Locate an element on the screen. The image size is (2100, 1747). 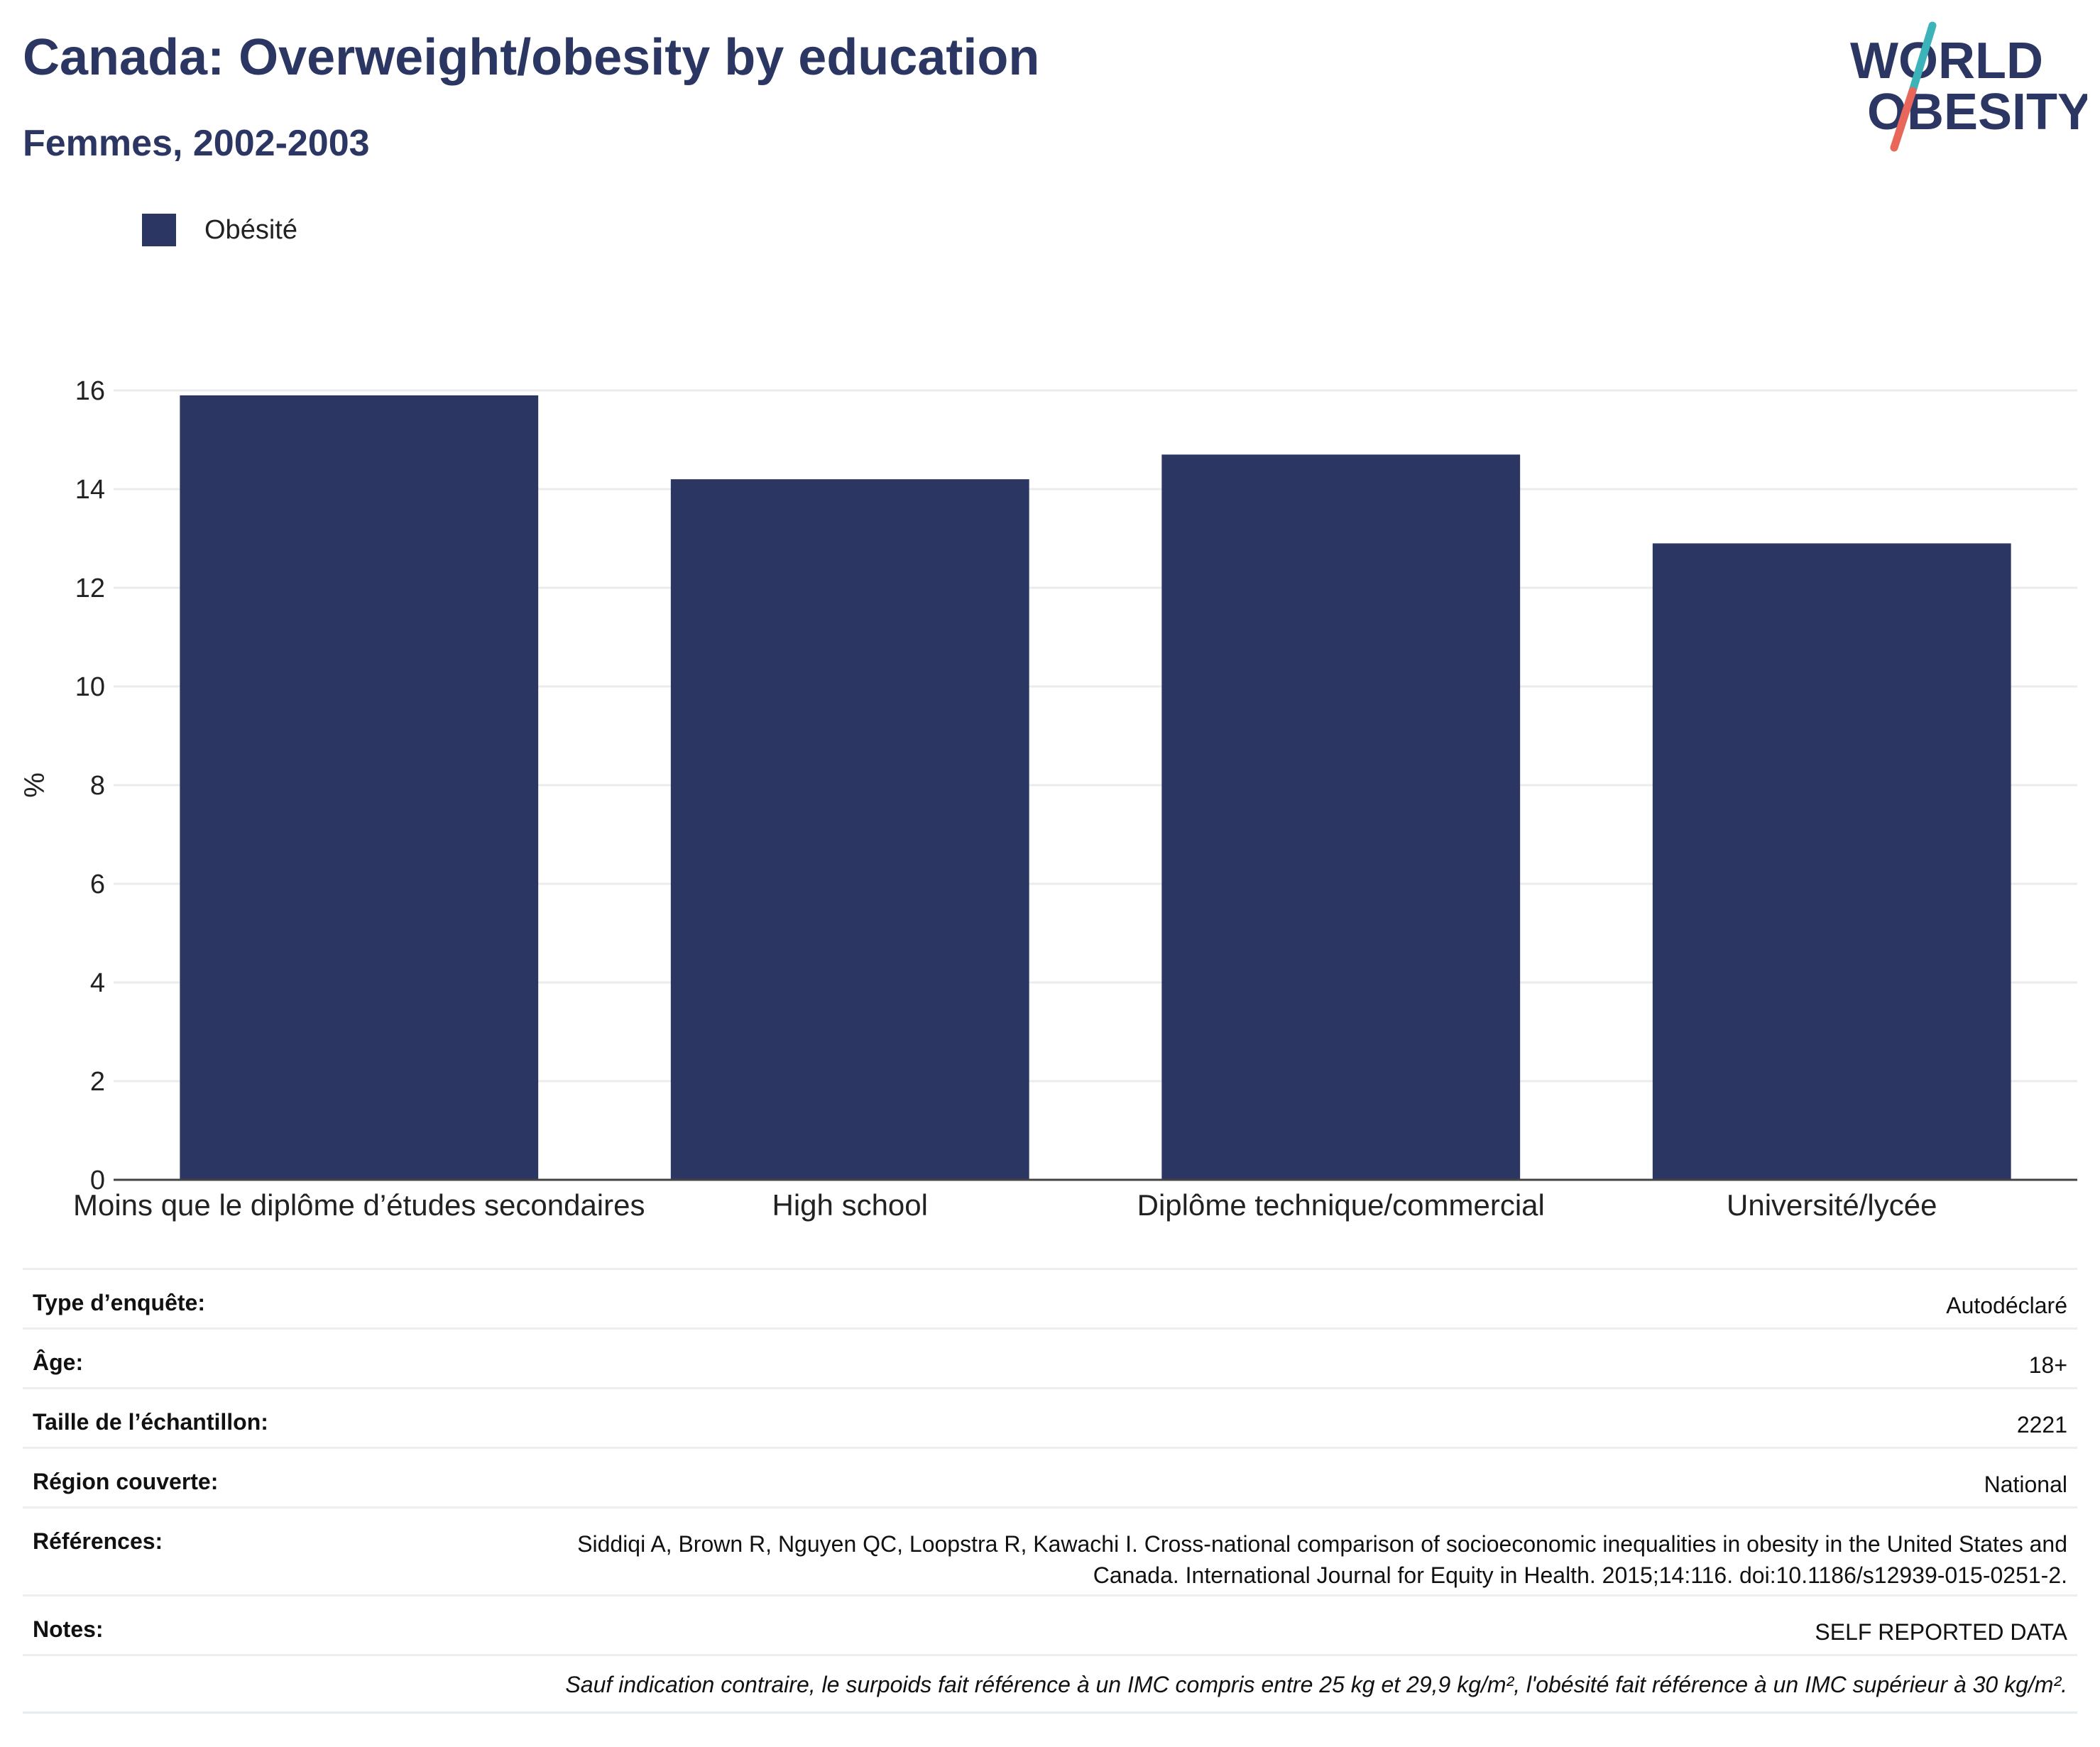
y-tick-label: 16 is located at coordinates (90, 391).